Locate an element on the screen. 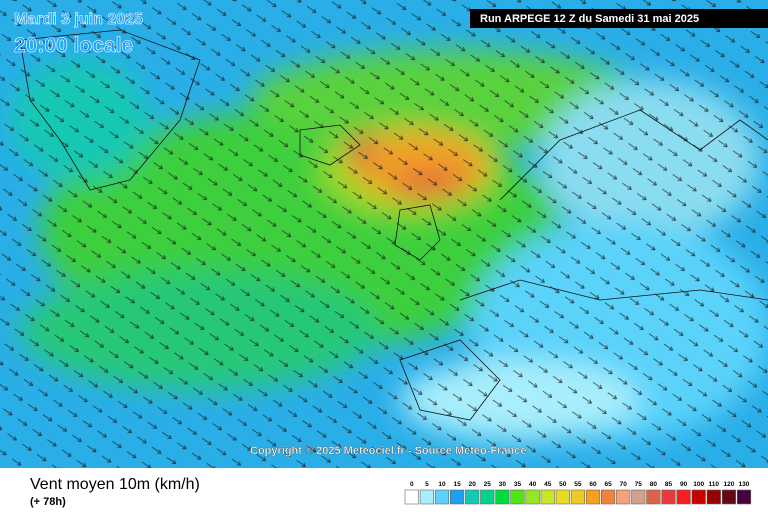 The image size is (768, 512). legend-value: 100 is located at coordinates (698, 484).